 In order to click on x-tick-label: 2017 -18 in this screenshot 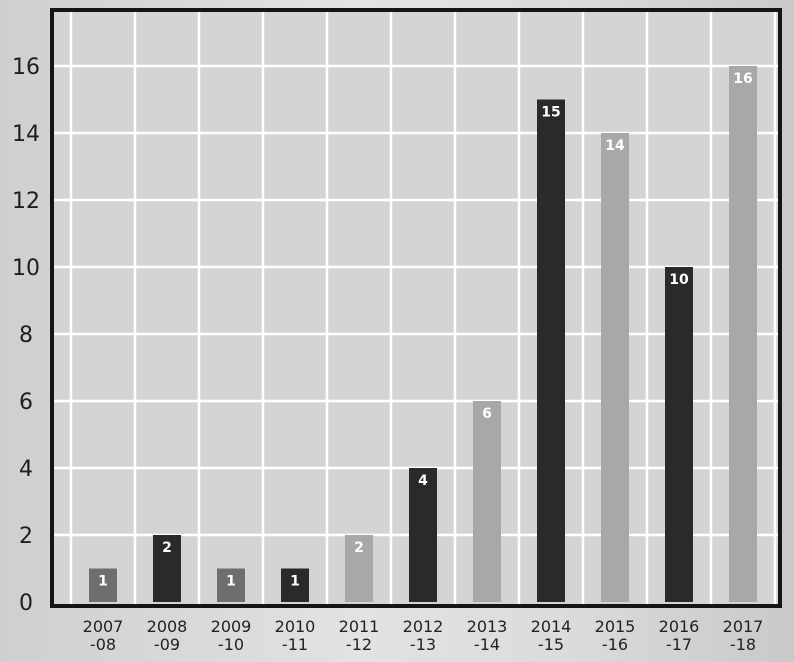, I will do `click(743, 635)`.